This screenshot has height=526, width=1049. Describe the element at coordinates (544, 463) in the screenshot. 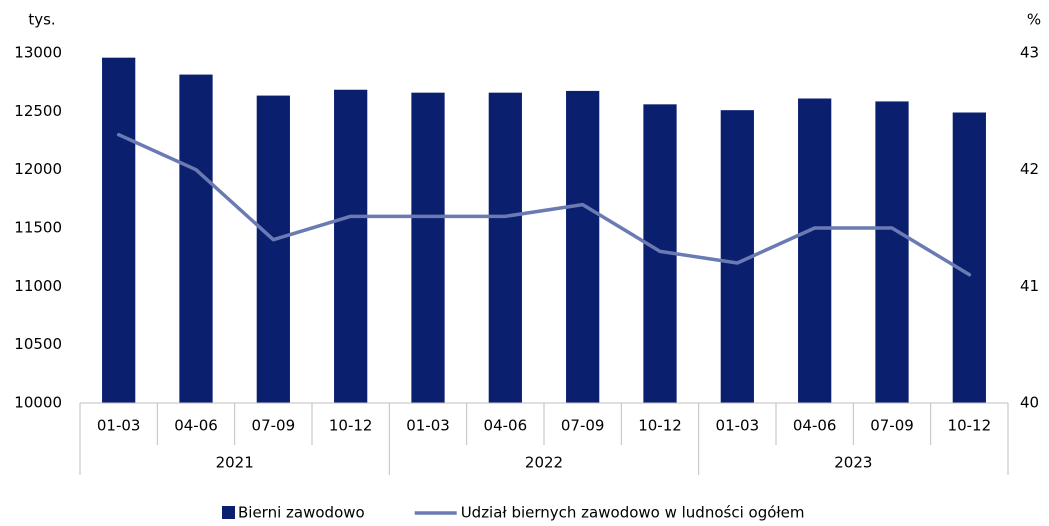

I see `x-group-label: 2022` at that location.